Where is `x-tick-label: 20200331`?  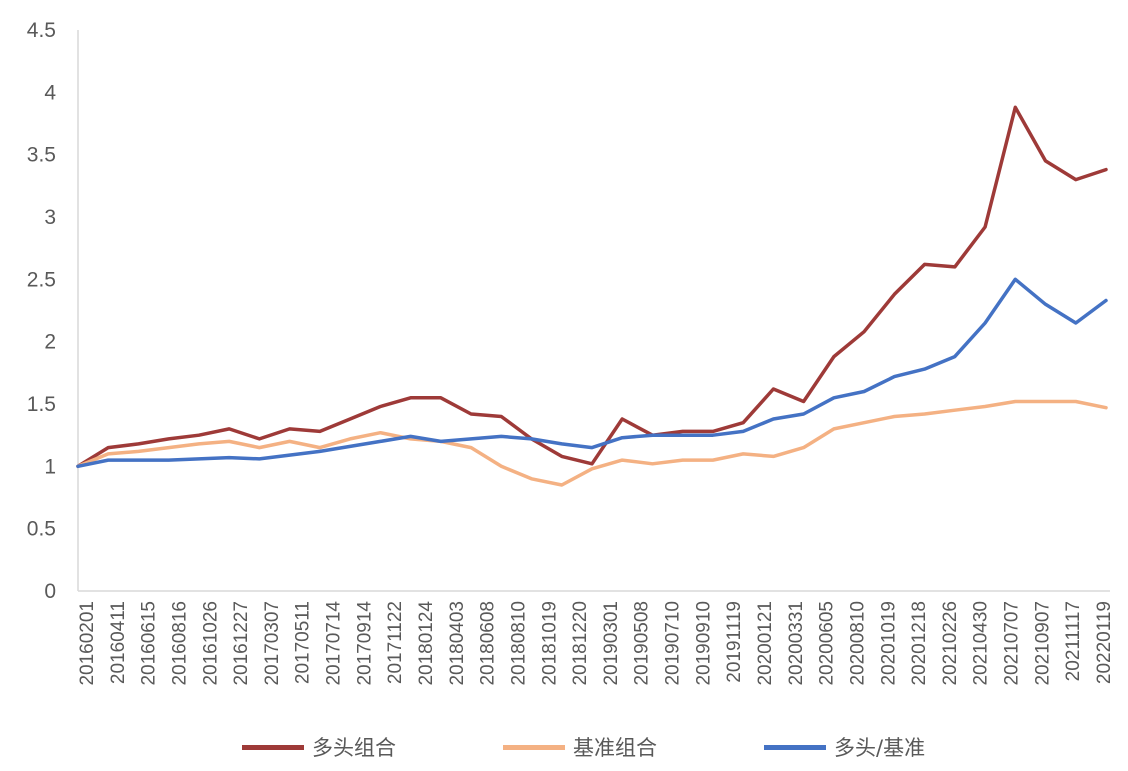
x-tick-label: 20200331 is located at coordinates (796, 643).